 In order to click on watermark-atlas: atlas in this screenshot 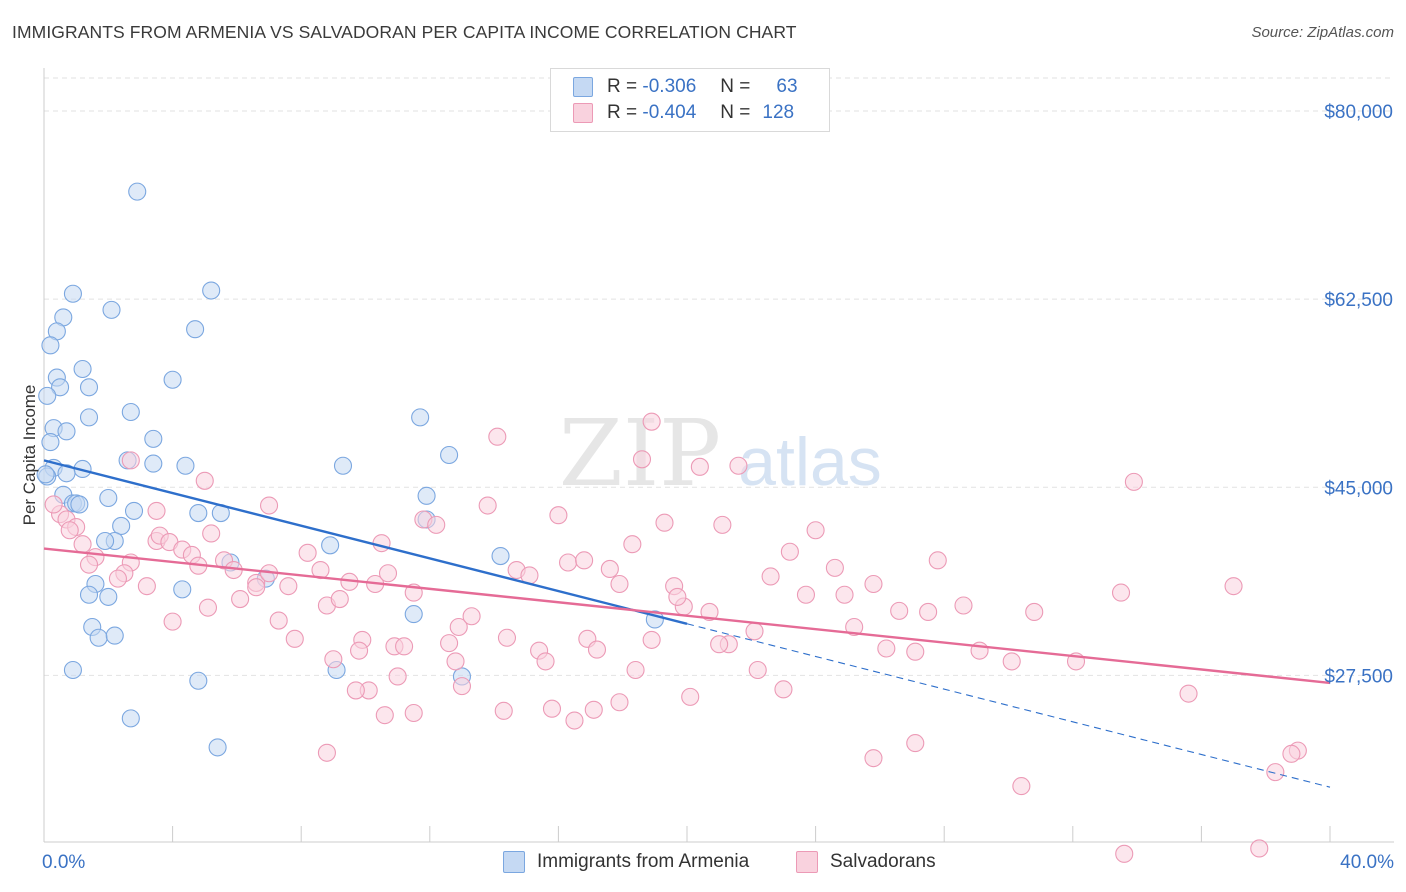, I will do `click(810, 462)`.